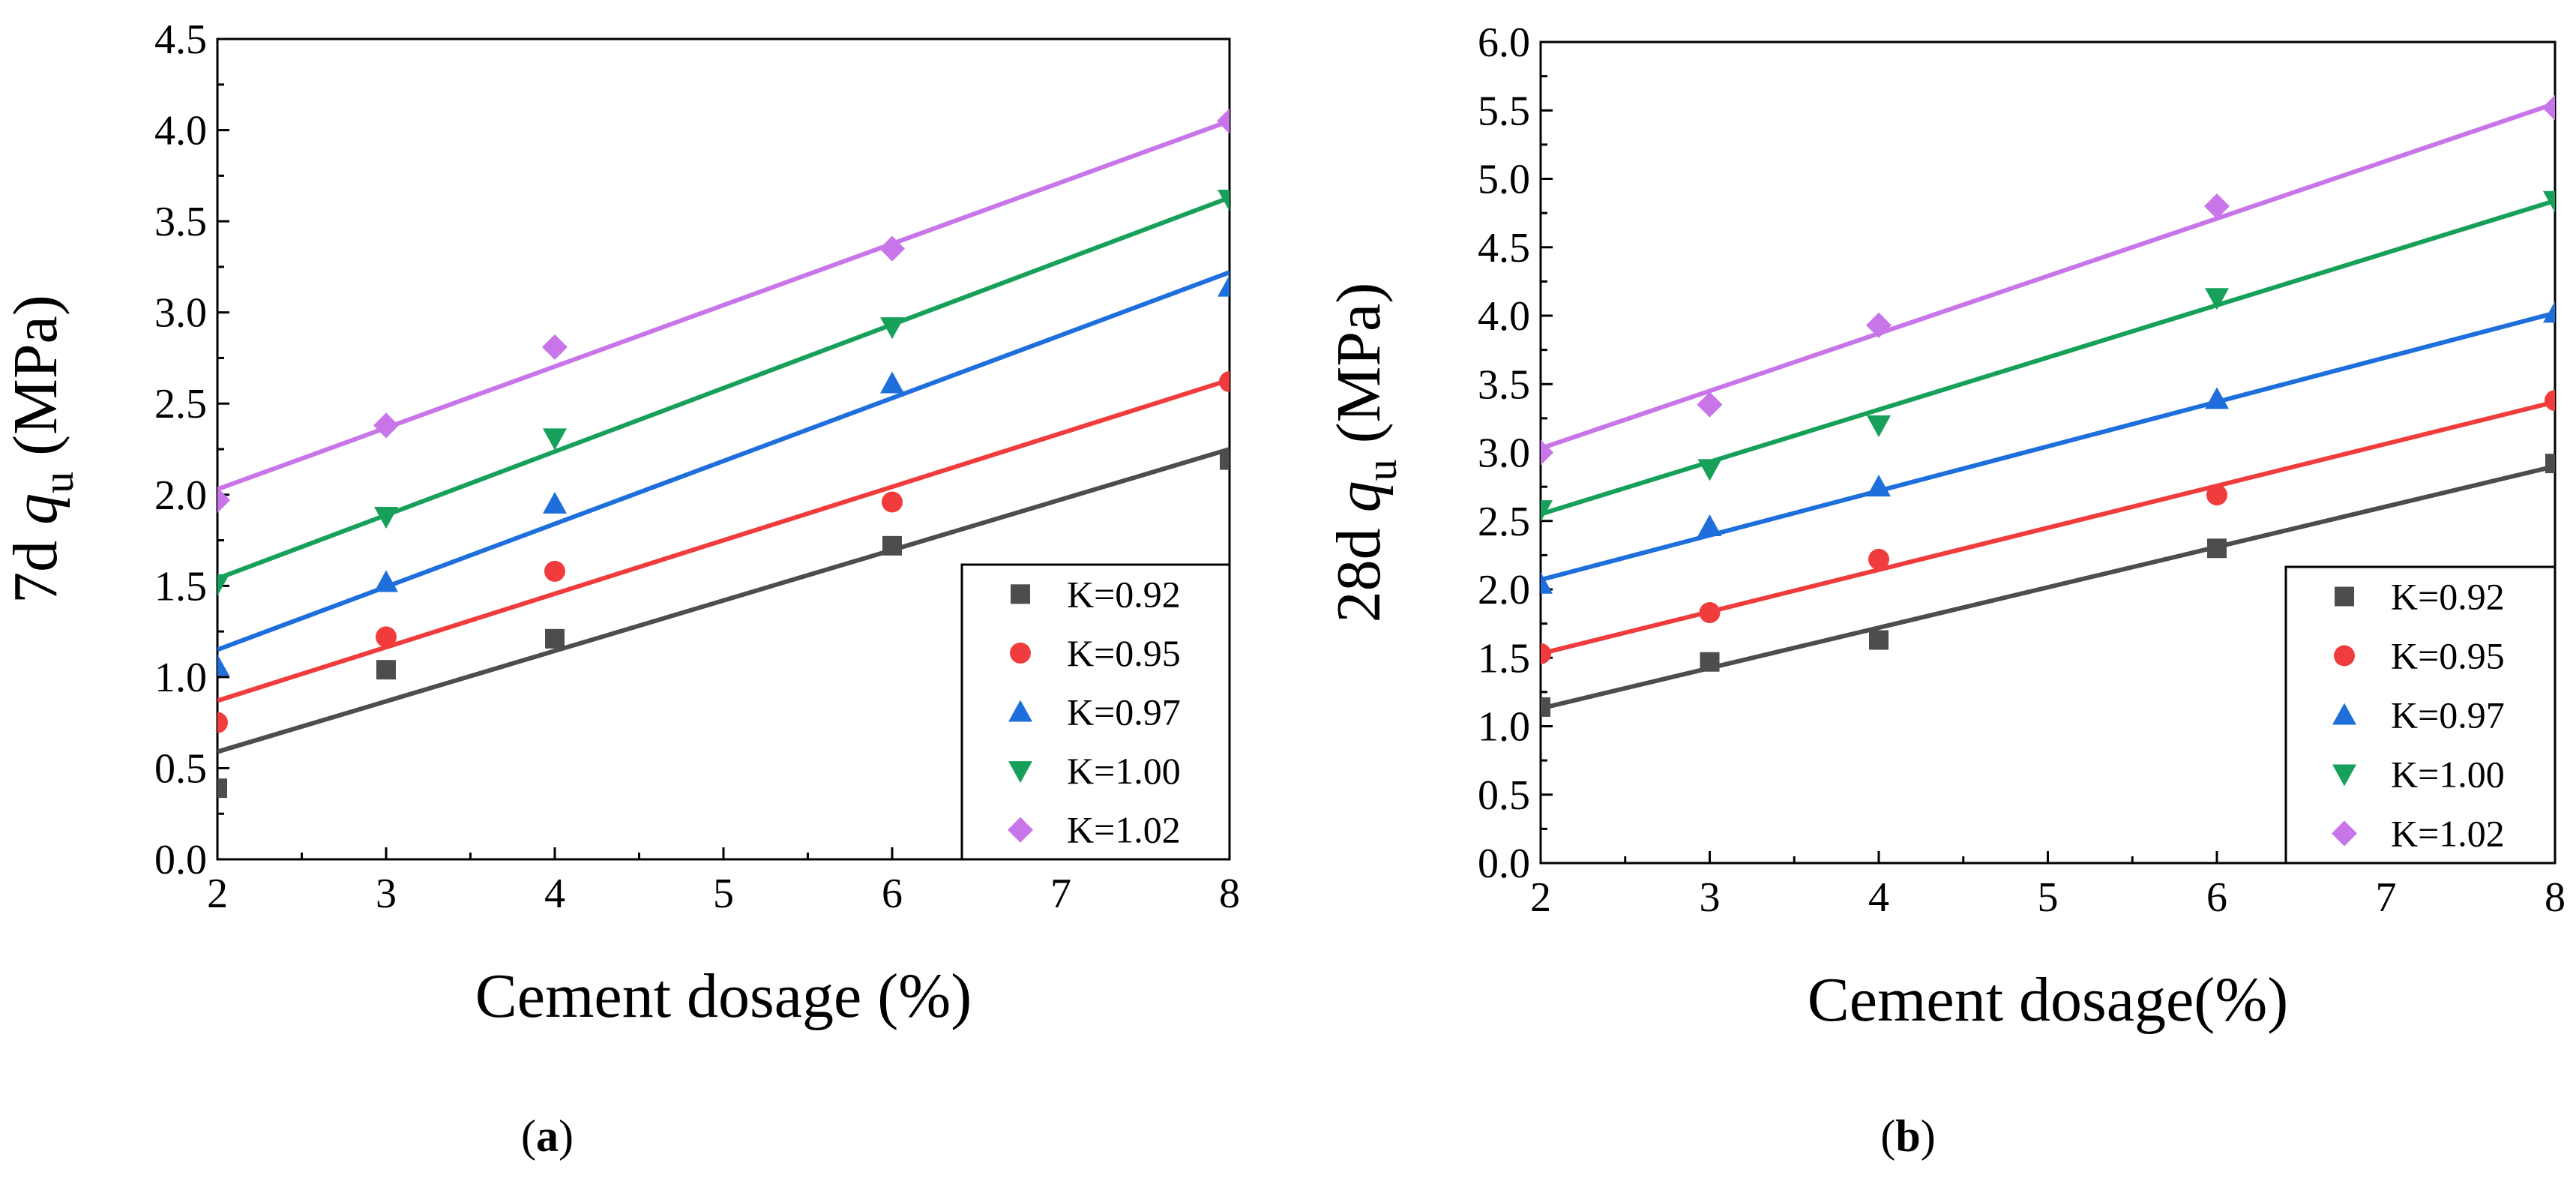 The image size is (2576, 1178). I want to click on fit-line-K=0.97, so click(2048, 446).